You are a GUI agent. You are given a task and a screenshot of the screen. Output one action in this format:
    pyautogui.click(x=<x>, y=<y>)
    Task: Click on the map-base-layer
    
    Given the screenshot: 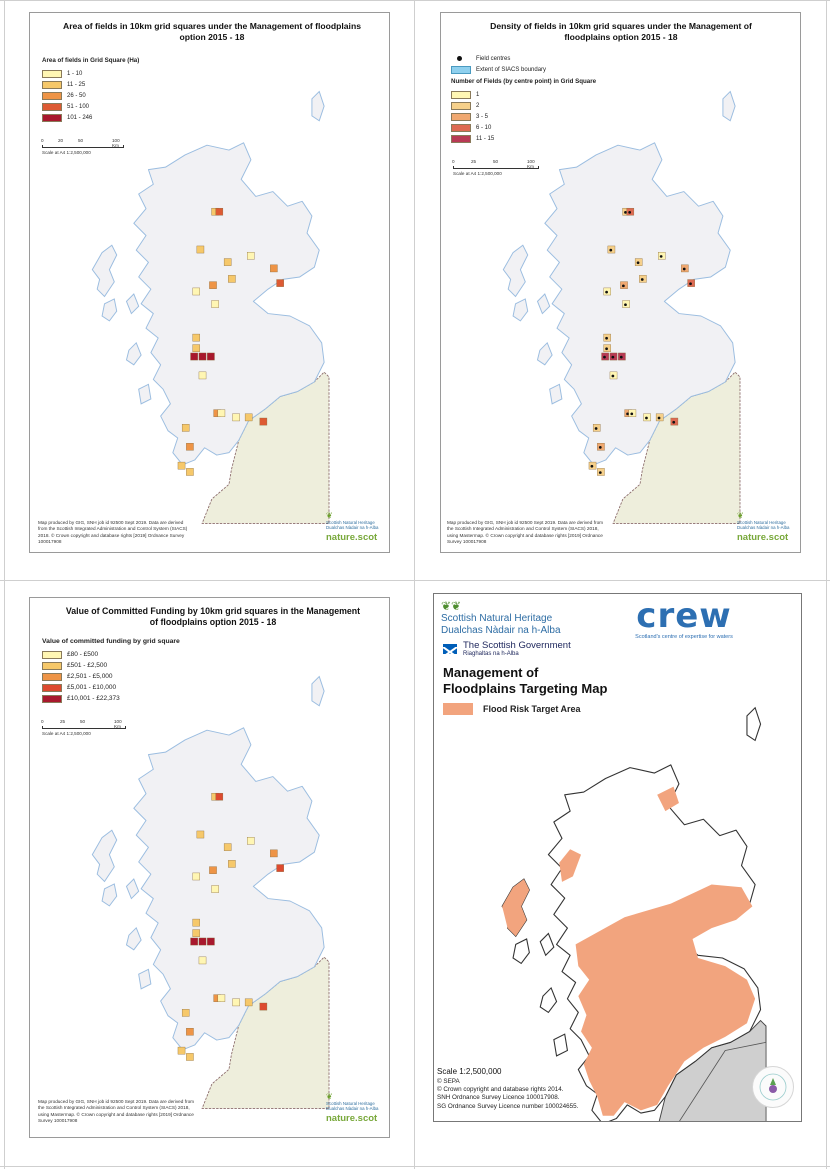 What is the action you would take?
    pyautogui.click(x=210, y=307)
    